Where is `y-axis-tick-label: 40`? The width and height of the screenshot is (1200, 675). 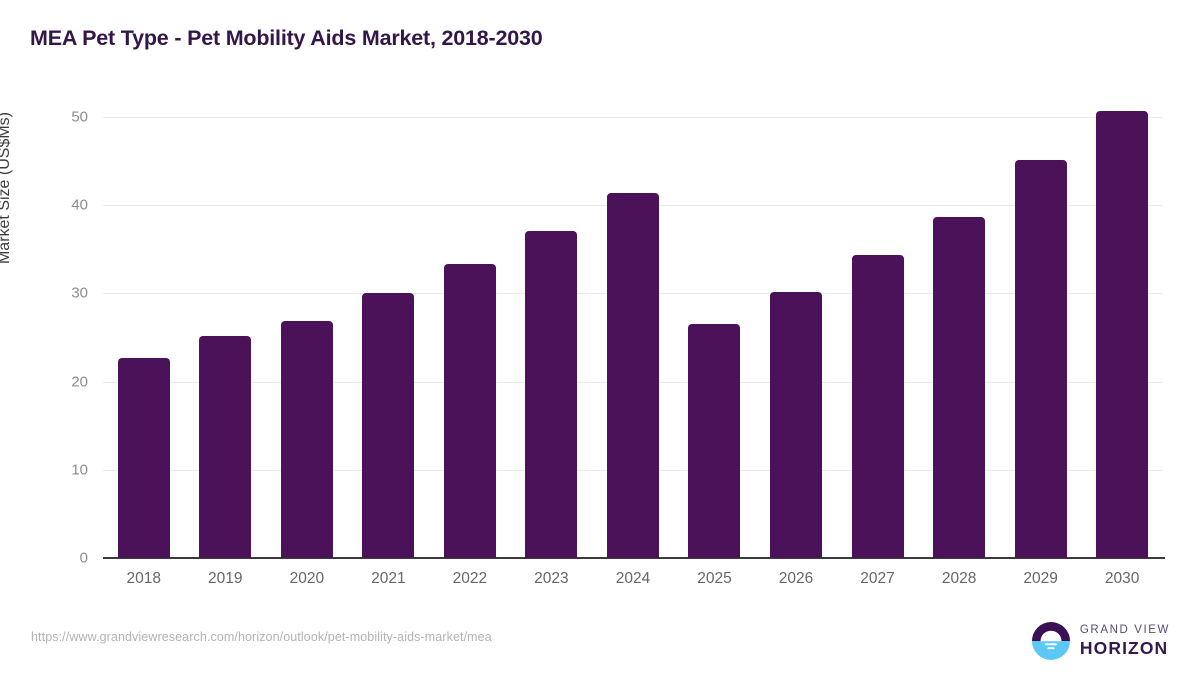 y-axis-tick-label: 40 is located at coordinates (79, 205).